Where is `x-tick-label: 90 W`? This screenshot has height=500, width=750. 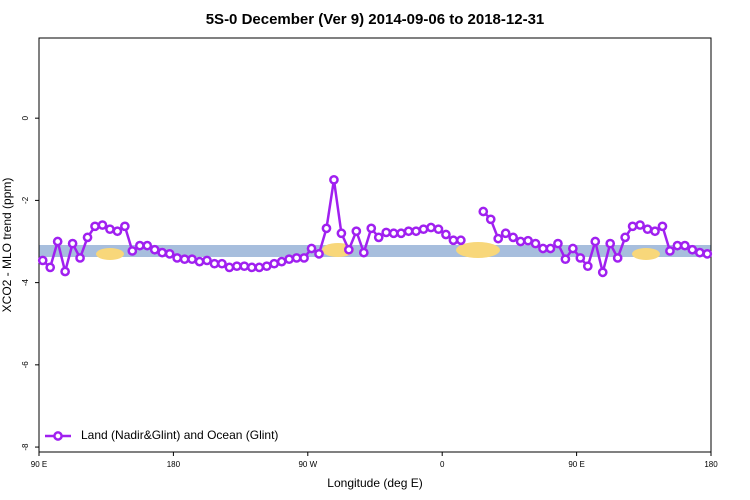
x-tick-label: 90 W is located at coordinates (307, 464).